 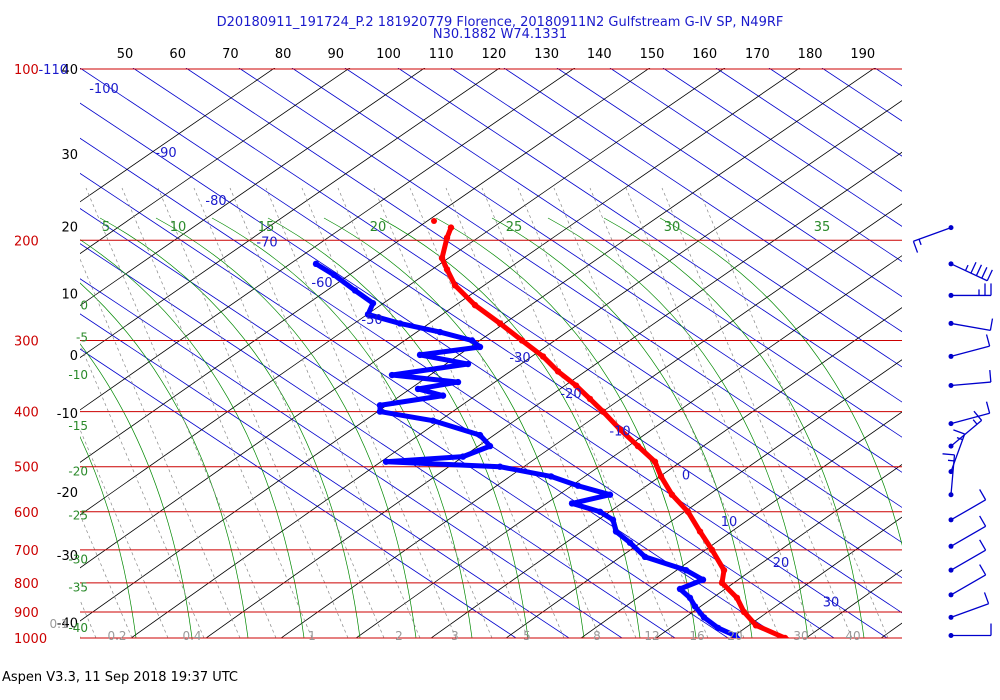 I want to click on footer-text: Aspen V3.3, 11 Sep 2018 19:37 UTC, so click(x=120, y=677).